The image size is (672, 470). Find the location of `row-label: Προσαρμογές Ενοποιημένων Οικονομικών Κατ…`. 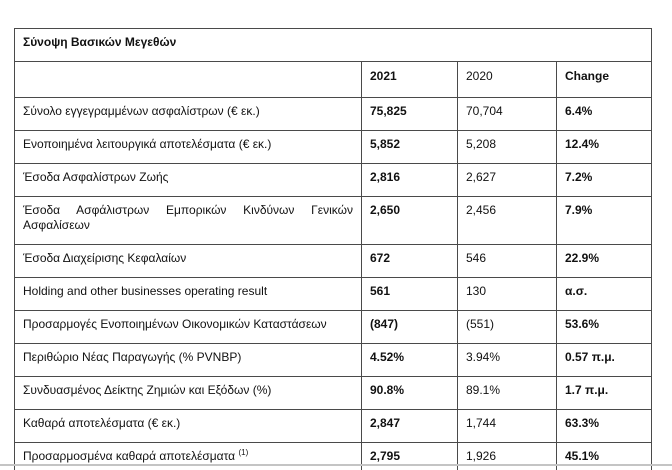

row-label: Προσαρμογές Ενοποιημένων Οικονομικών Κατ… is located at coordinates (188, 327).